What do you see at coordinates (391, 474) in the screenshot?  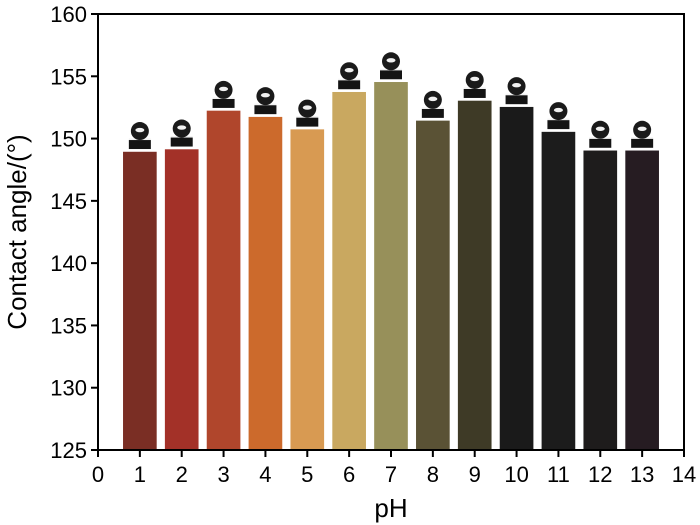 I see `x-tick-label: 7` at bounding box center [391, 474].